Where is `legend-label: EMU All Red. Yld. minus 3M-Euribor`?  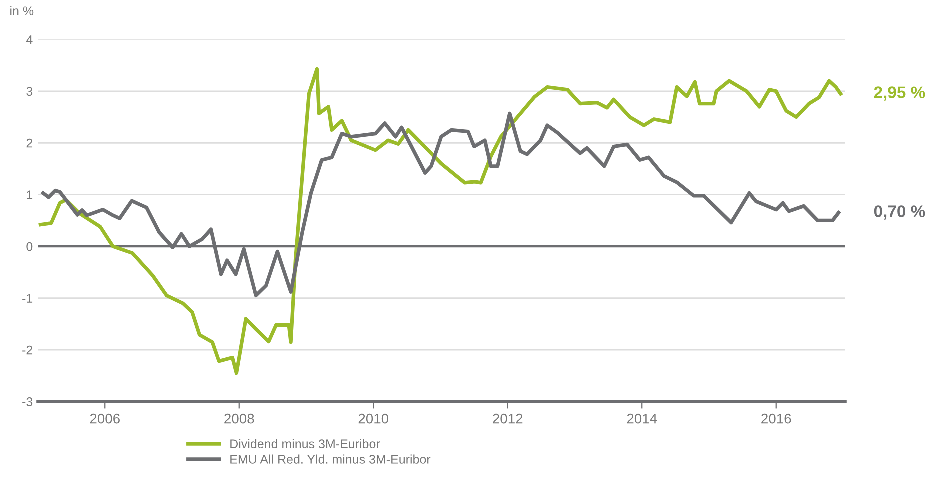
legend-label: EMU All Red. Yld. minus 3M-Euribor is located at coordinates (330, 459).